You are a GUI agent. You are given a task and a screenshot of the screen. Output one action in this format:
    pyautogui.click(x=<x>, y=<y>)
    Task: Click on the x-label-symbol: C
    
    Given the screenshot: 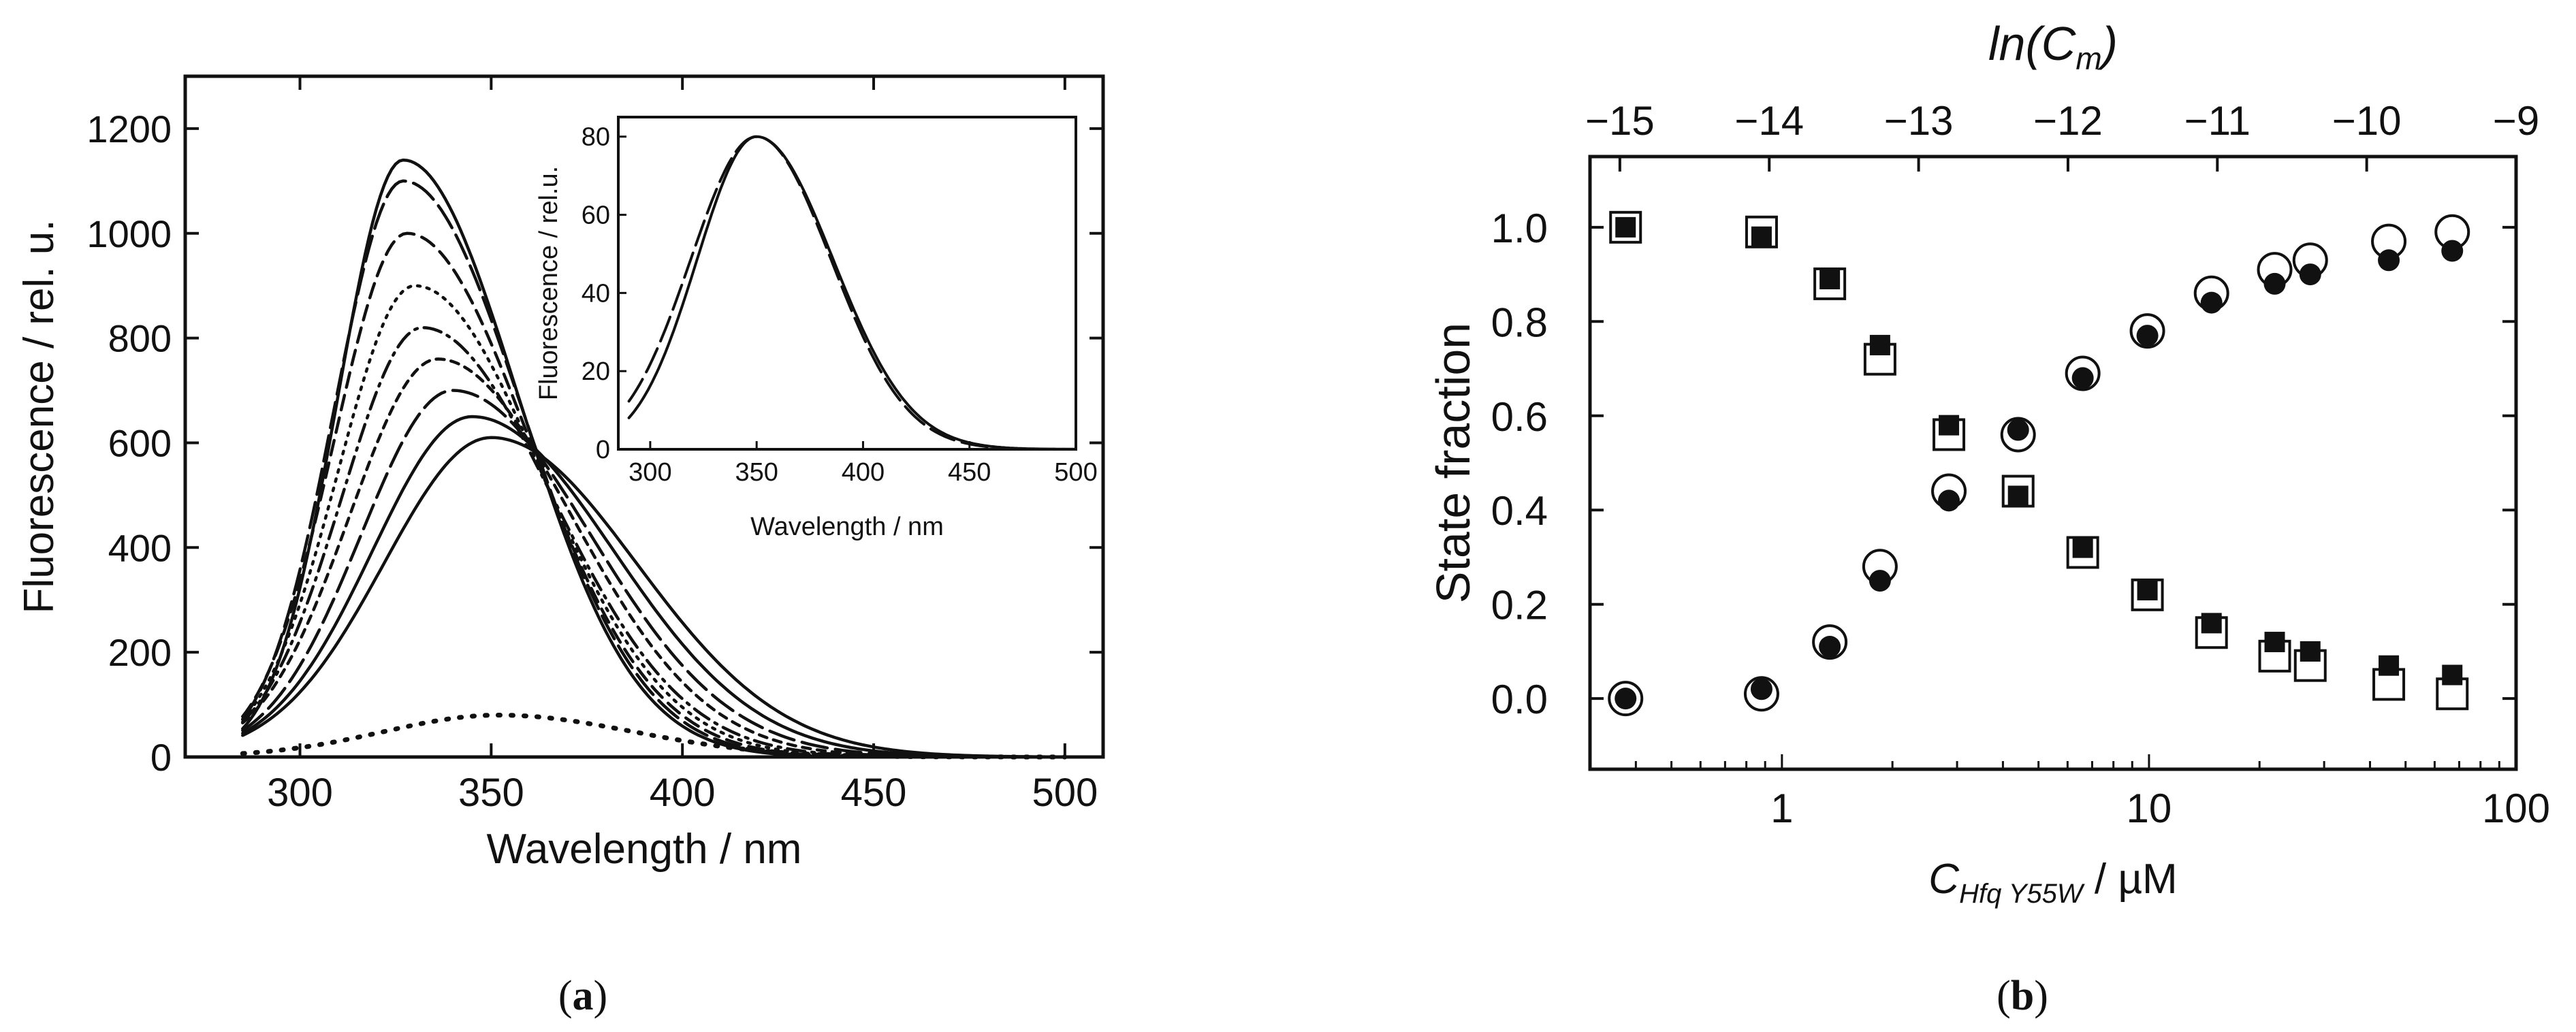 What is the action you would take?
    pyautogui.click(x=1944, y=880)
    